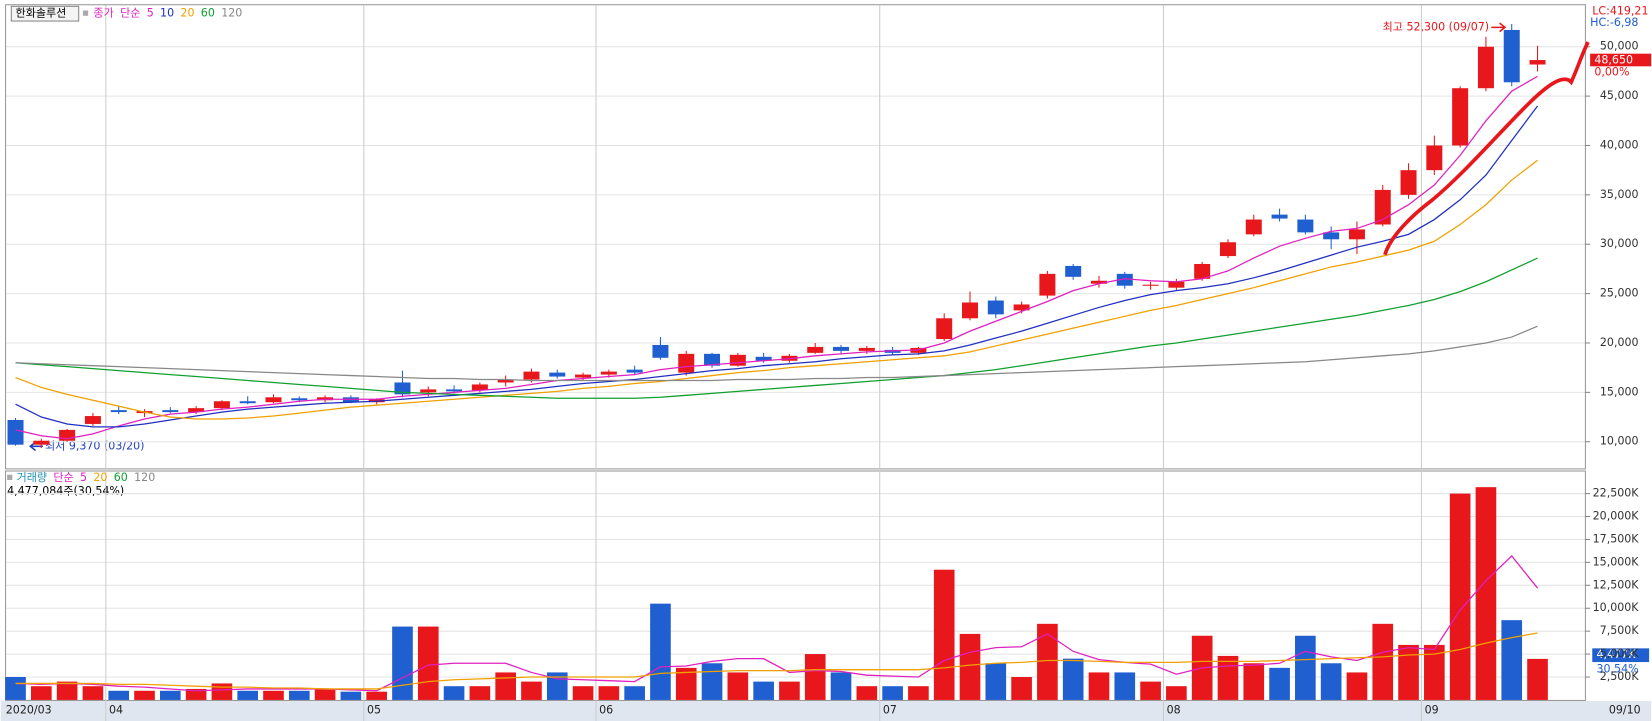  What do you see at coordinates (41, 13) in the screenshot?
I see `chart-title: 한화솔루션` at bounding box center [41, 13].